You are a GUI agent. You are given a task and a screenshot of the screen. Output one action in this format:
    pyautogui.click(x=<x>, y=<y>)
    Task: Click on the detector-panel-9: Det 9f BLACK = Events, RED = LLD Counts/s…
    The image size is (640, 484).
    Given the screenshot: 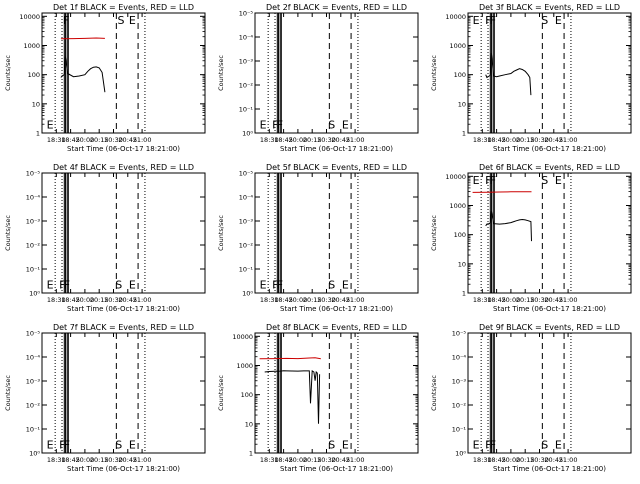 What is the action you would take?
    pyautogui.click(x=531, y=398)
    